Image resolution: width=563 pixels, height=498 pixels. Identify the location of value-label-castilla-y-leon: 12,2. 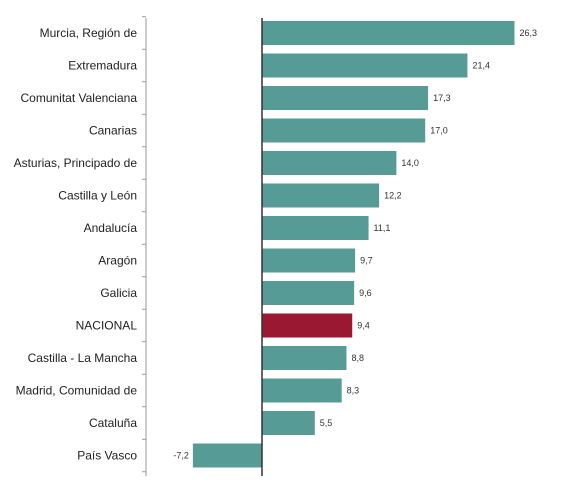
(393, 196).